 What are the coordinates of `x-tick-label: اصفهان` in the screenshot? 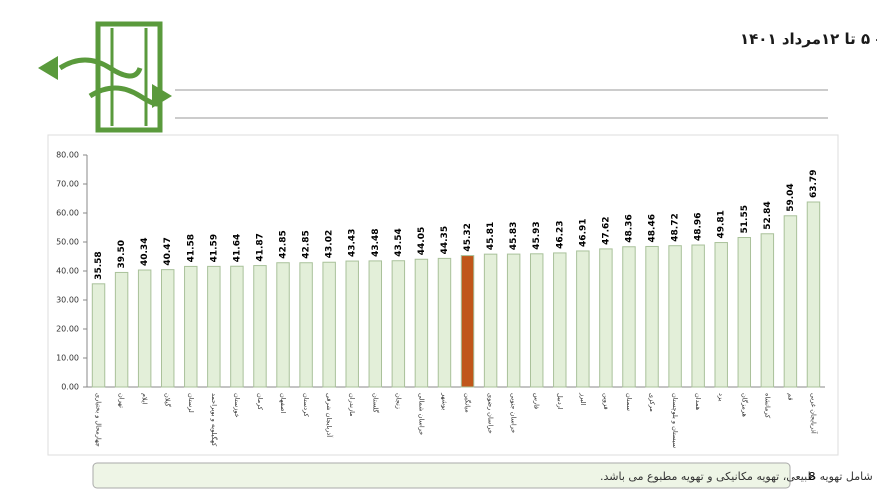 It's located at (283, 403).